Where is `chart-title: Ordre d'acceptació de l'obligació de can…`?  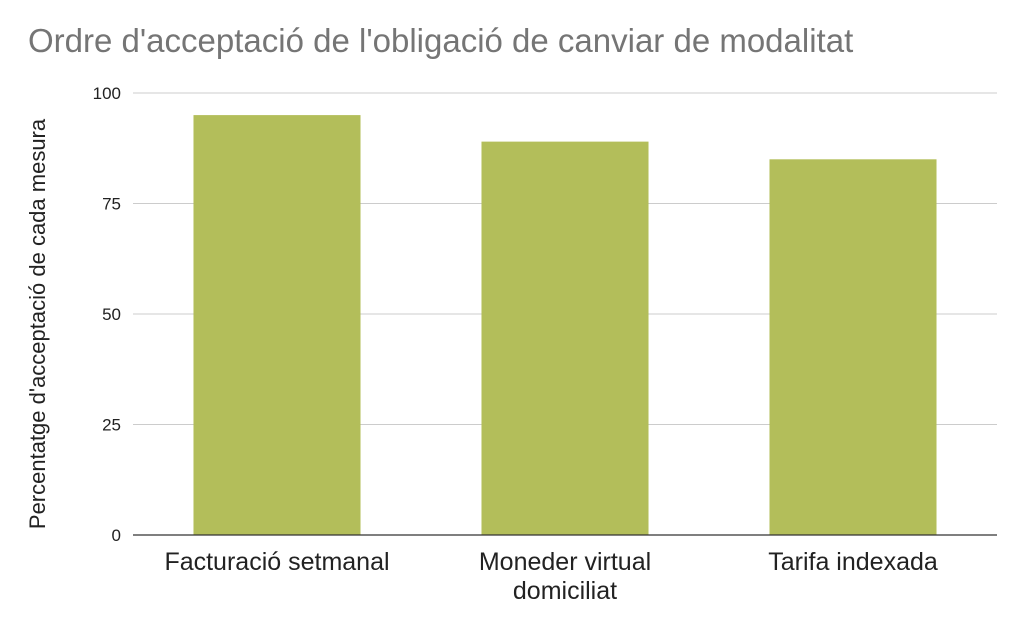
chart-title: Ordre d'acceptació de l'obligació de can… is located at coordinates (441, 40).